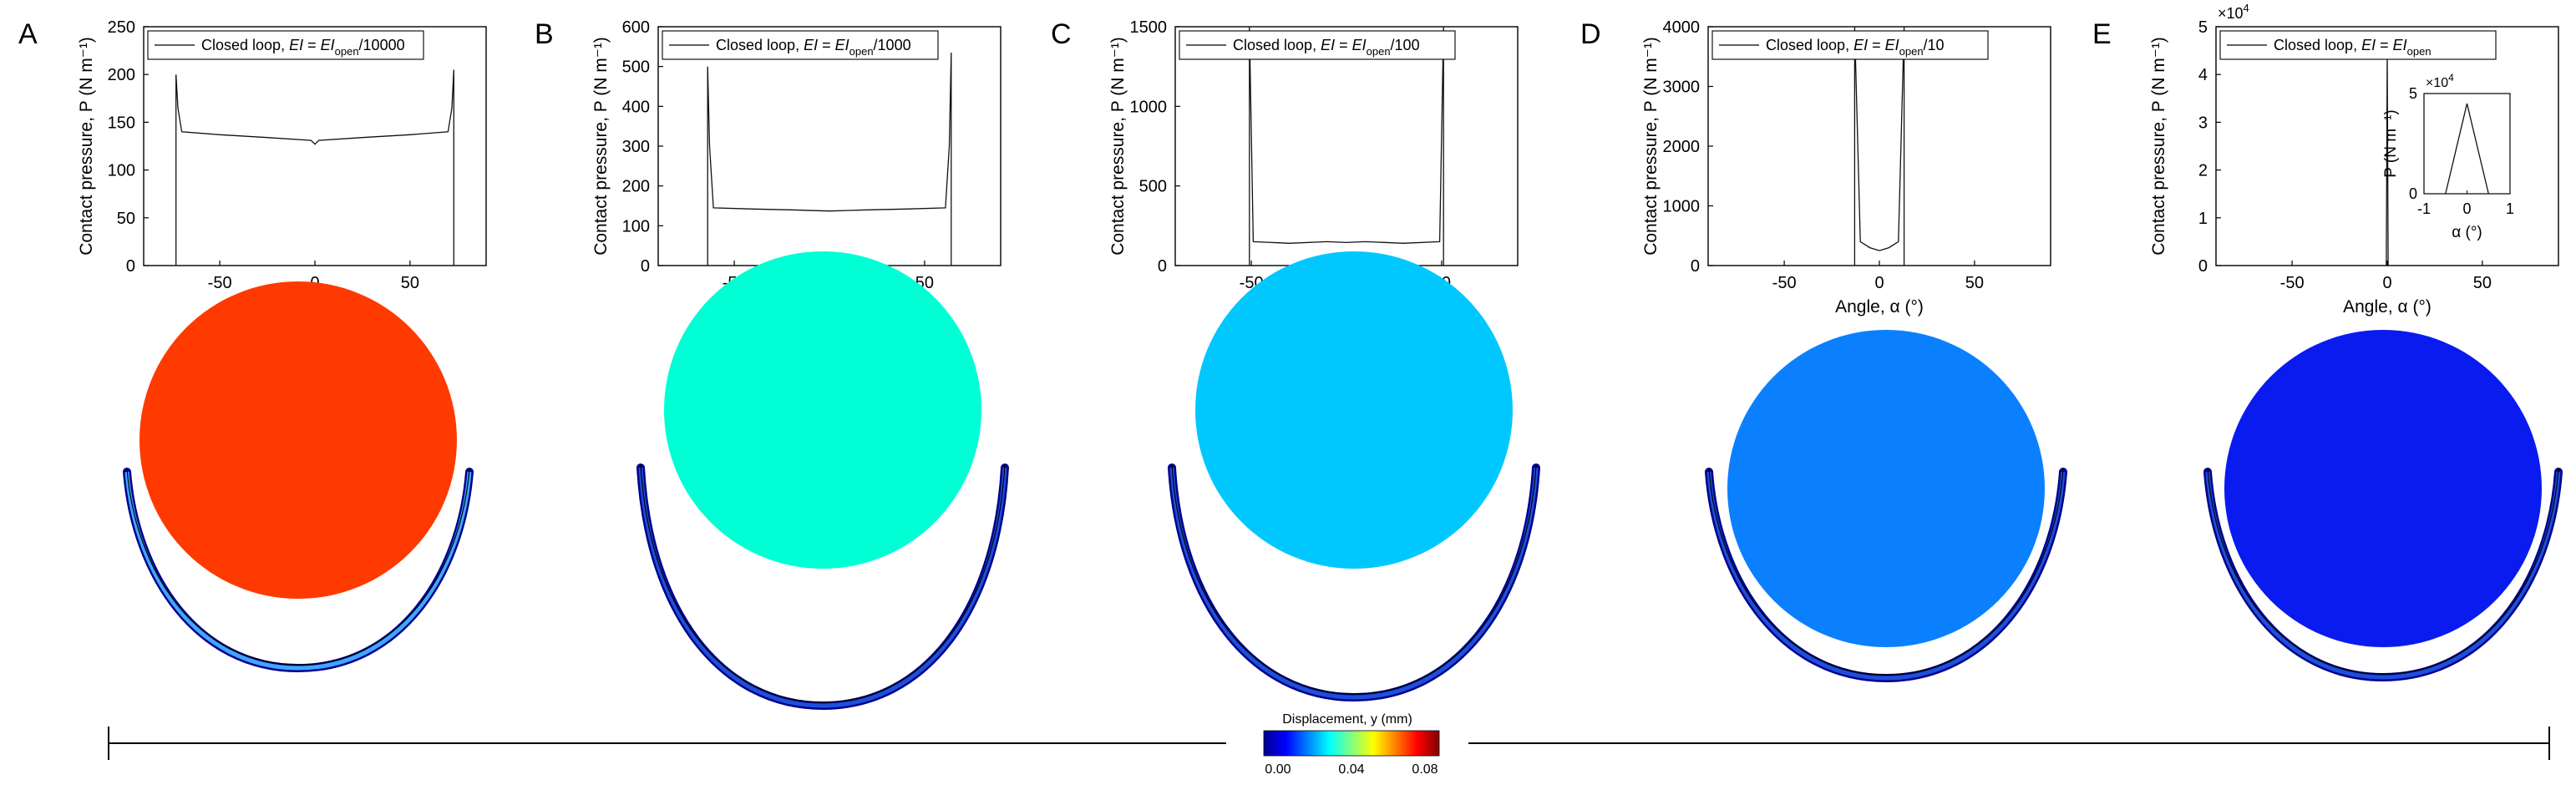  I want to click on legend-label: Closed loop, EI = EIopen/1000, so click(813, 47).